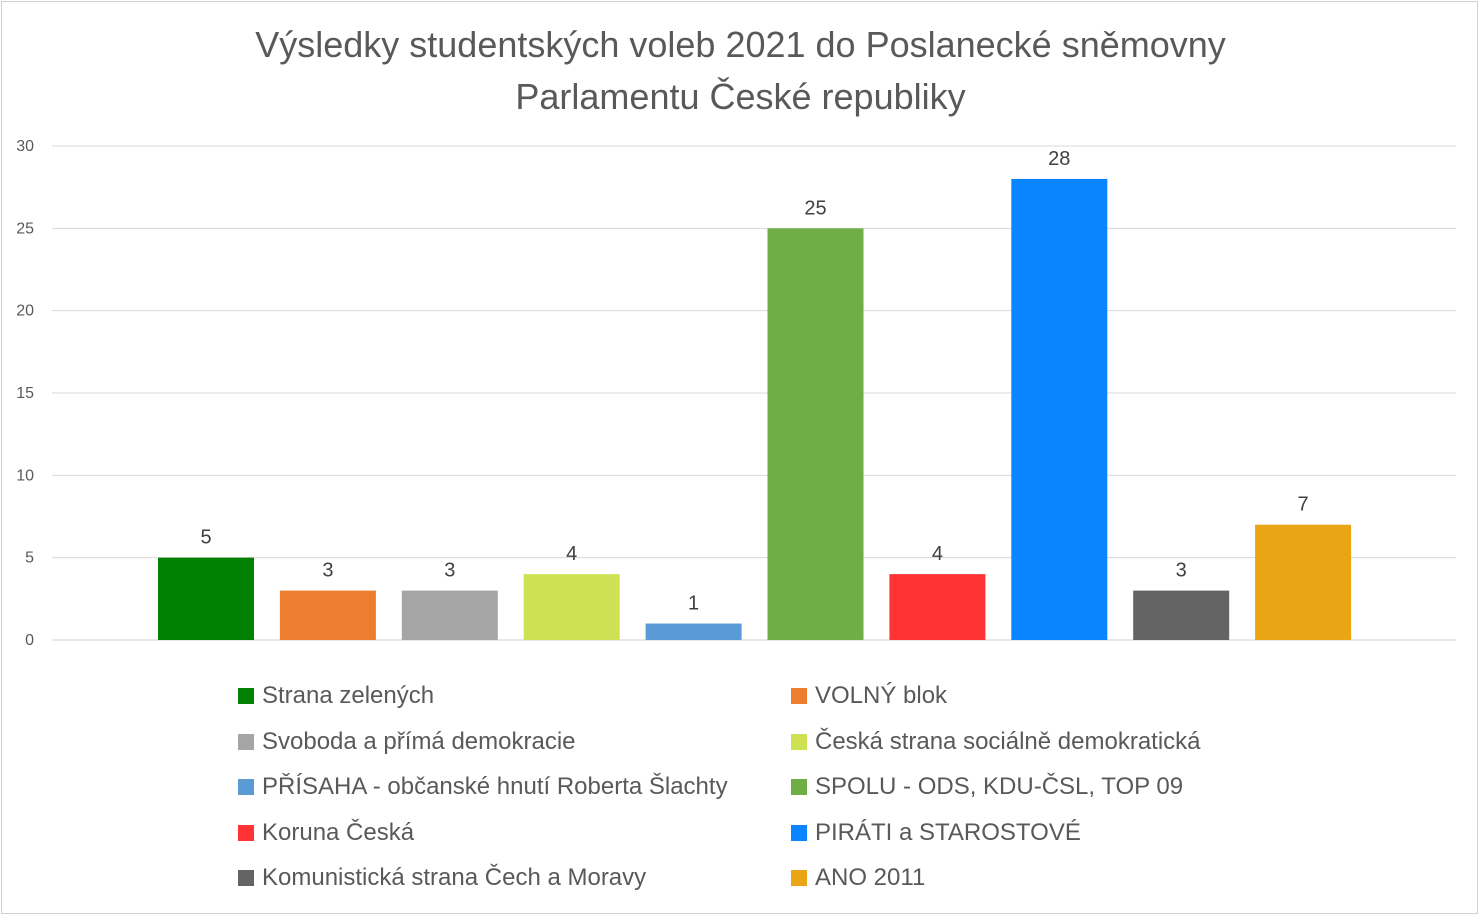  Describe the element at coordinates (205, 538) in the screenshot. I see `bar-data-label: 5` at that location.